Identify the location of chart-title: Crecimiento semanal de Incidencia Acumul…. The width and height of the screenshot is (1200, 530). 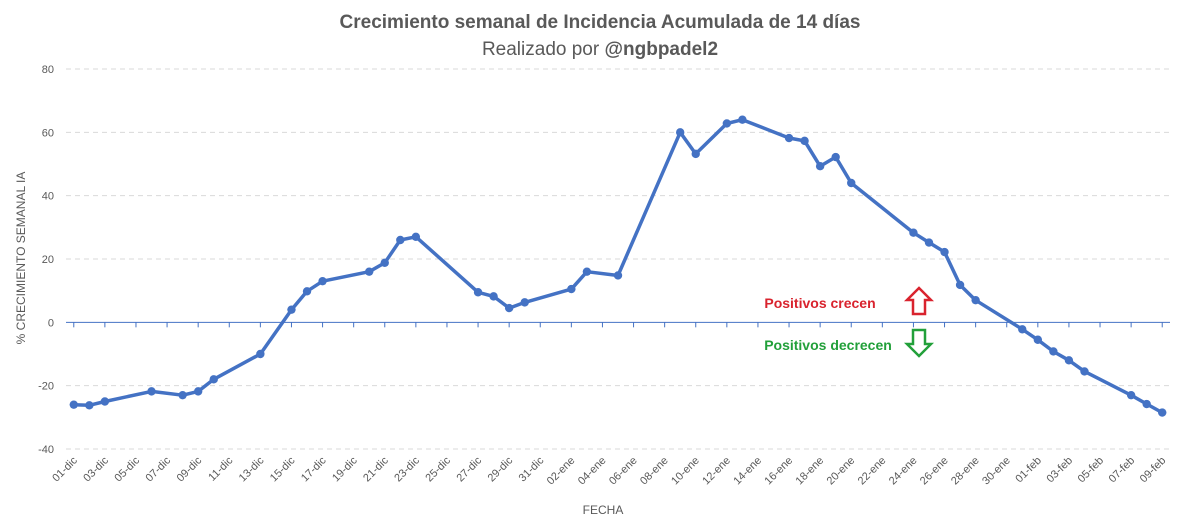
(600, 22).